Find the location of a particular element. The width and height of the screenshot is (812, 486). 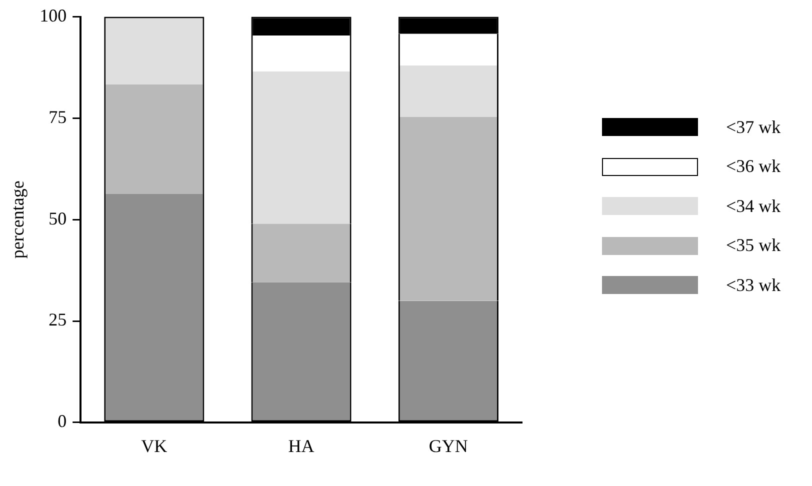

text: <35 wk is located at coordinates (753, 245).